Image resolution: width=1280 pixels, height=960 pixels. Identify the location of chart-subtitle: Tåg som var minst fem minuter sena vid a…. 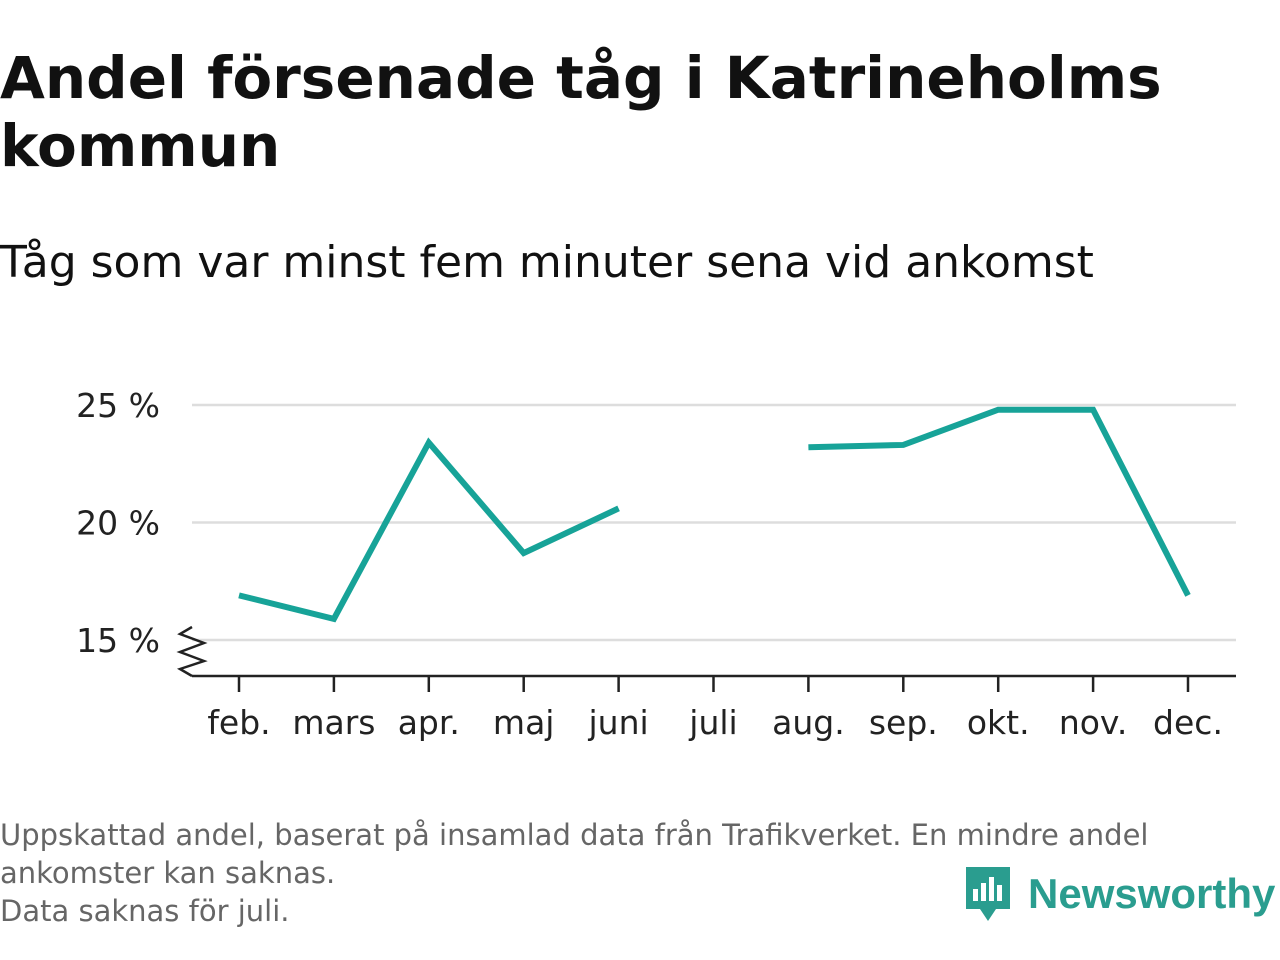
(547, 262).